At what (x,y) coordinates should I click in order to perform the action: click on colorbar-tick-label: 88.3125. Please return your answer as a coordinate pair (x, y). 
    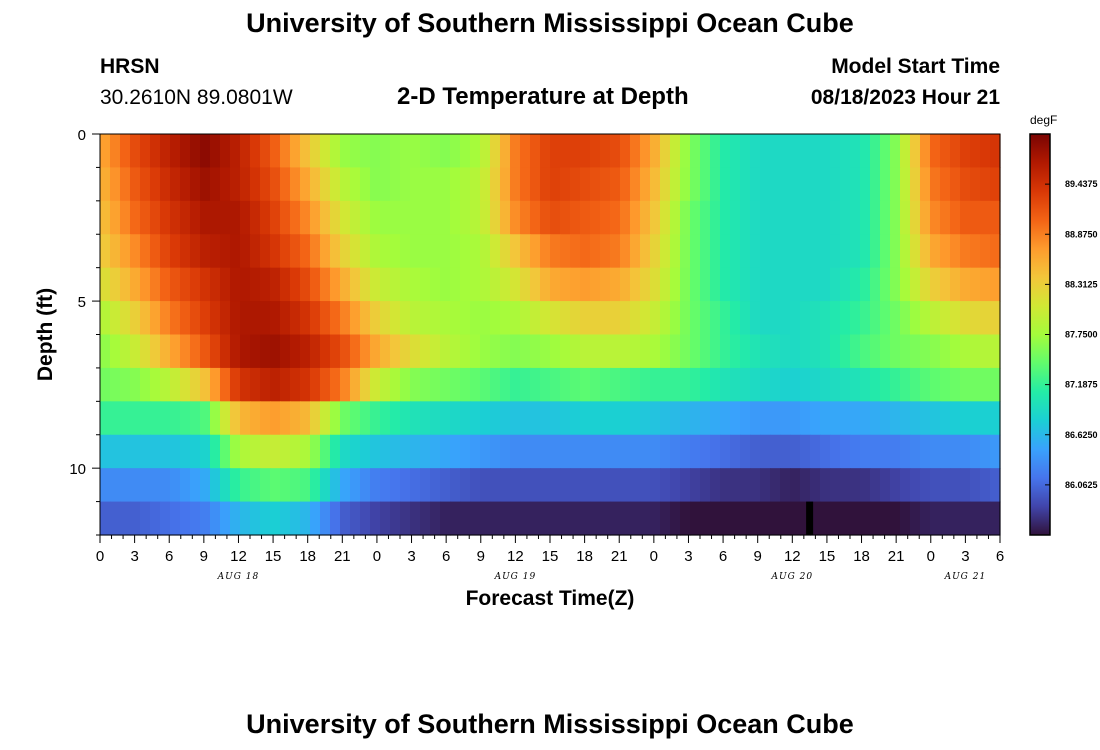
    Looking at the image, I should click on (1081, 284).